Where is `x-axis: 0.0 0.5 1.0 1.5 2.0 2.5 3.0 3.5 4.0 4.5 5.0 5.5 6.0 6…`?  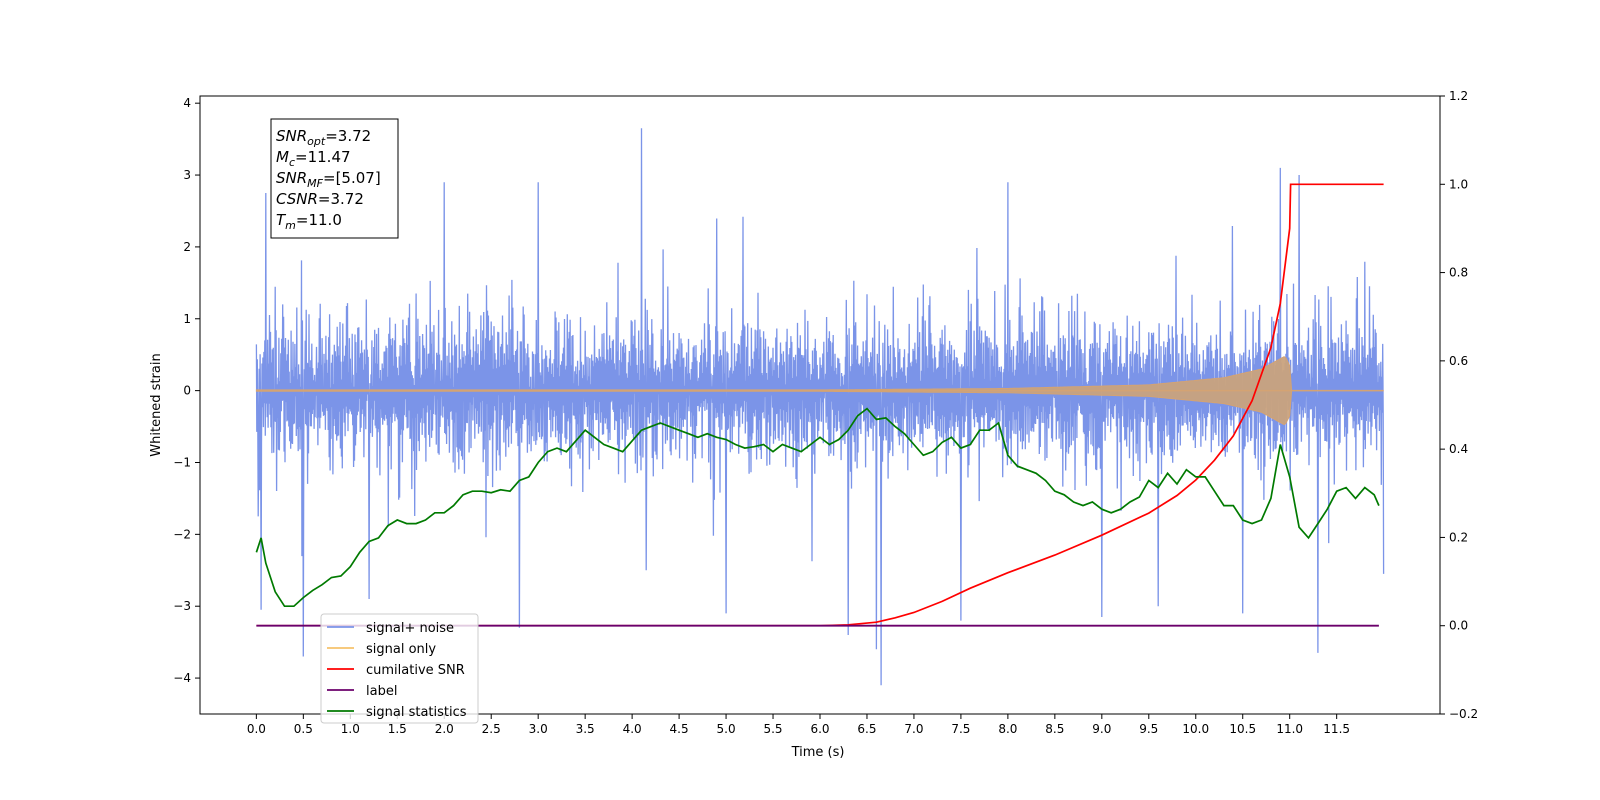
x-axis: 0.0 0.5 1.0 1.5 2.0 2.5 3.0 3.5 4.0 4.5 5.0 5.5 6.0 6… is located at coordinates (798, 725).